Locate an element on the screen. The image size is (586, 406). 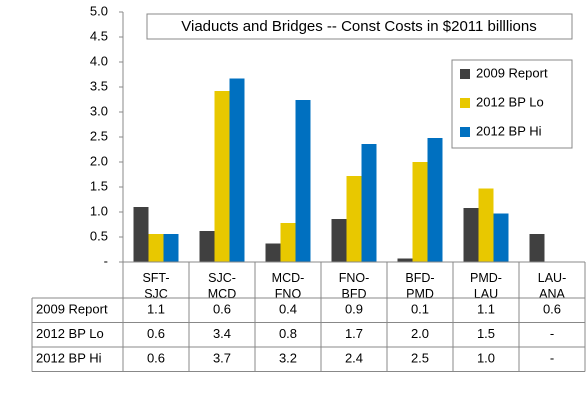
x-tick-label-box: MCD-FNO is located at coordinates (288, 284).